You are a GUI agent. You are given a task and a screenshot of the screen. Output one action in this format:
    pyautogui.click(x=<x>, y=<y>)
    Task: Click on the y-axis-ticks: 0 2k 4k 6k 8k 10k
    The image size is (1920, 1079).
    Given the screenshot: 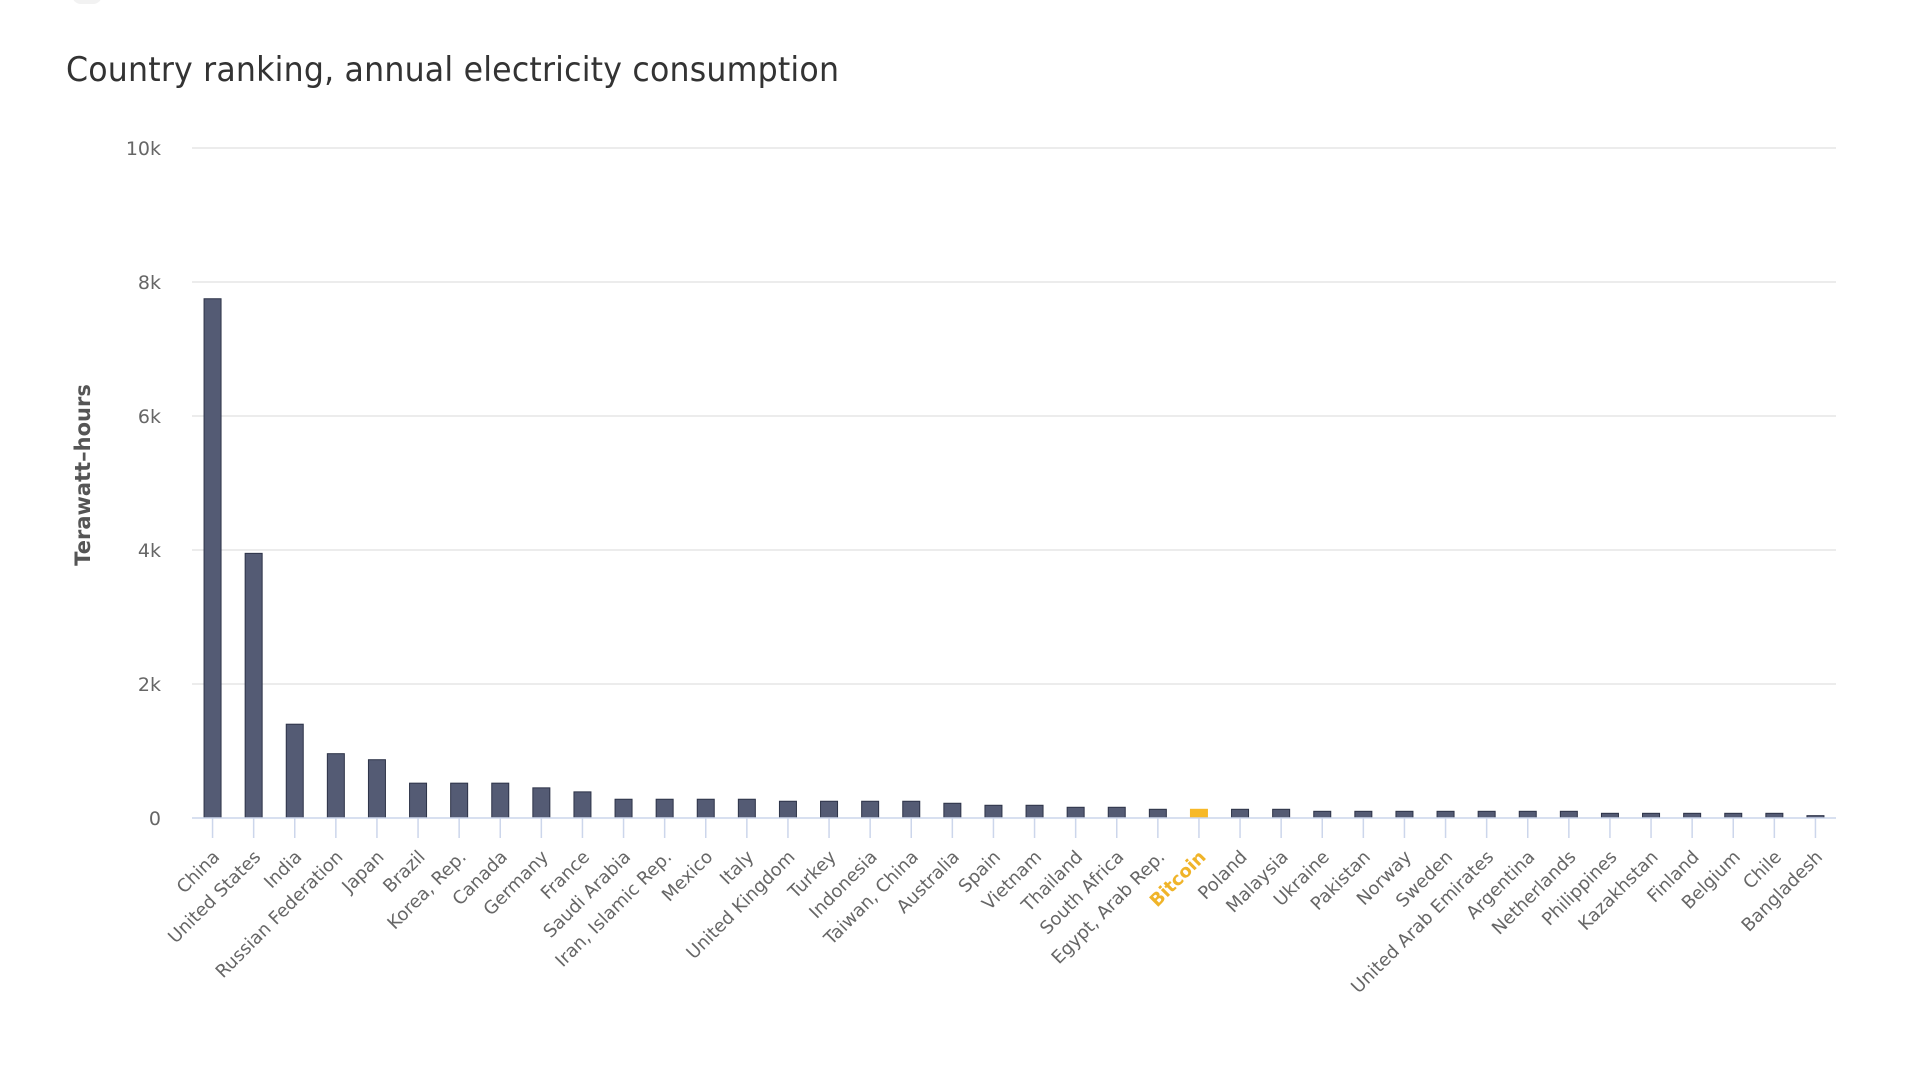 What is the action you would take?
    pyautogui.click(x=143, y=484)
    